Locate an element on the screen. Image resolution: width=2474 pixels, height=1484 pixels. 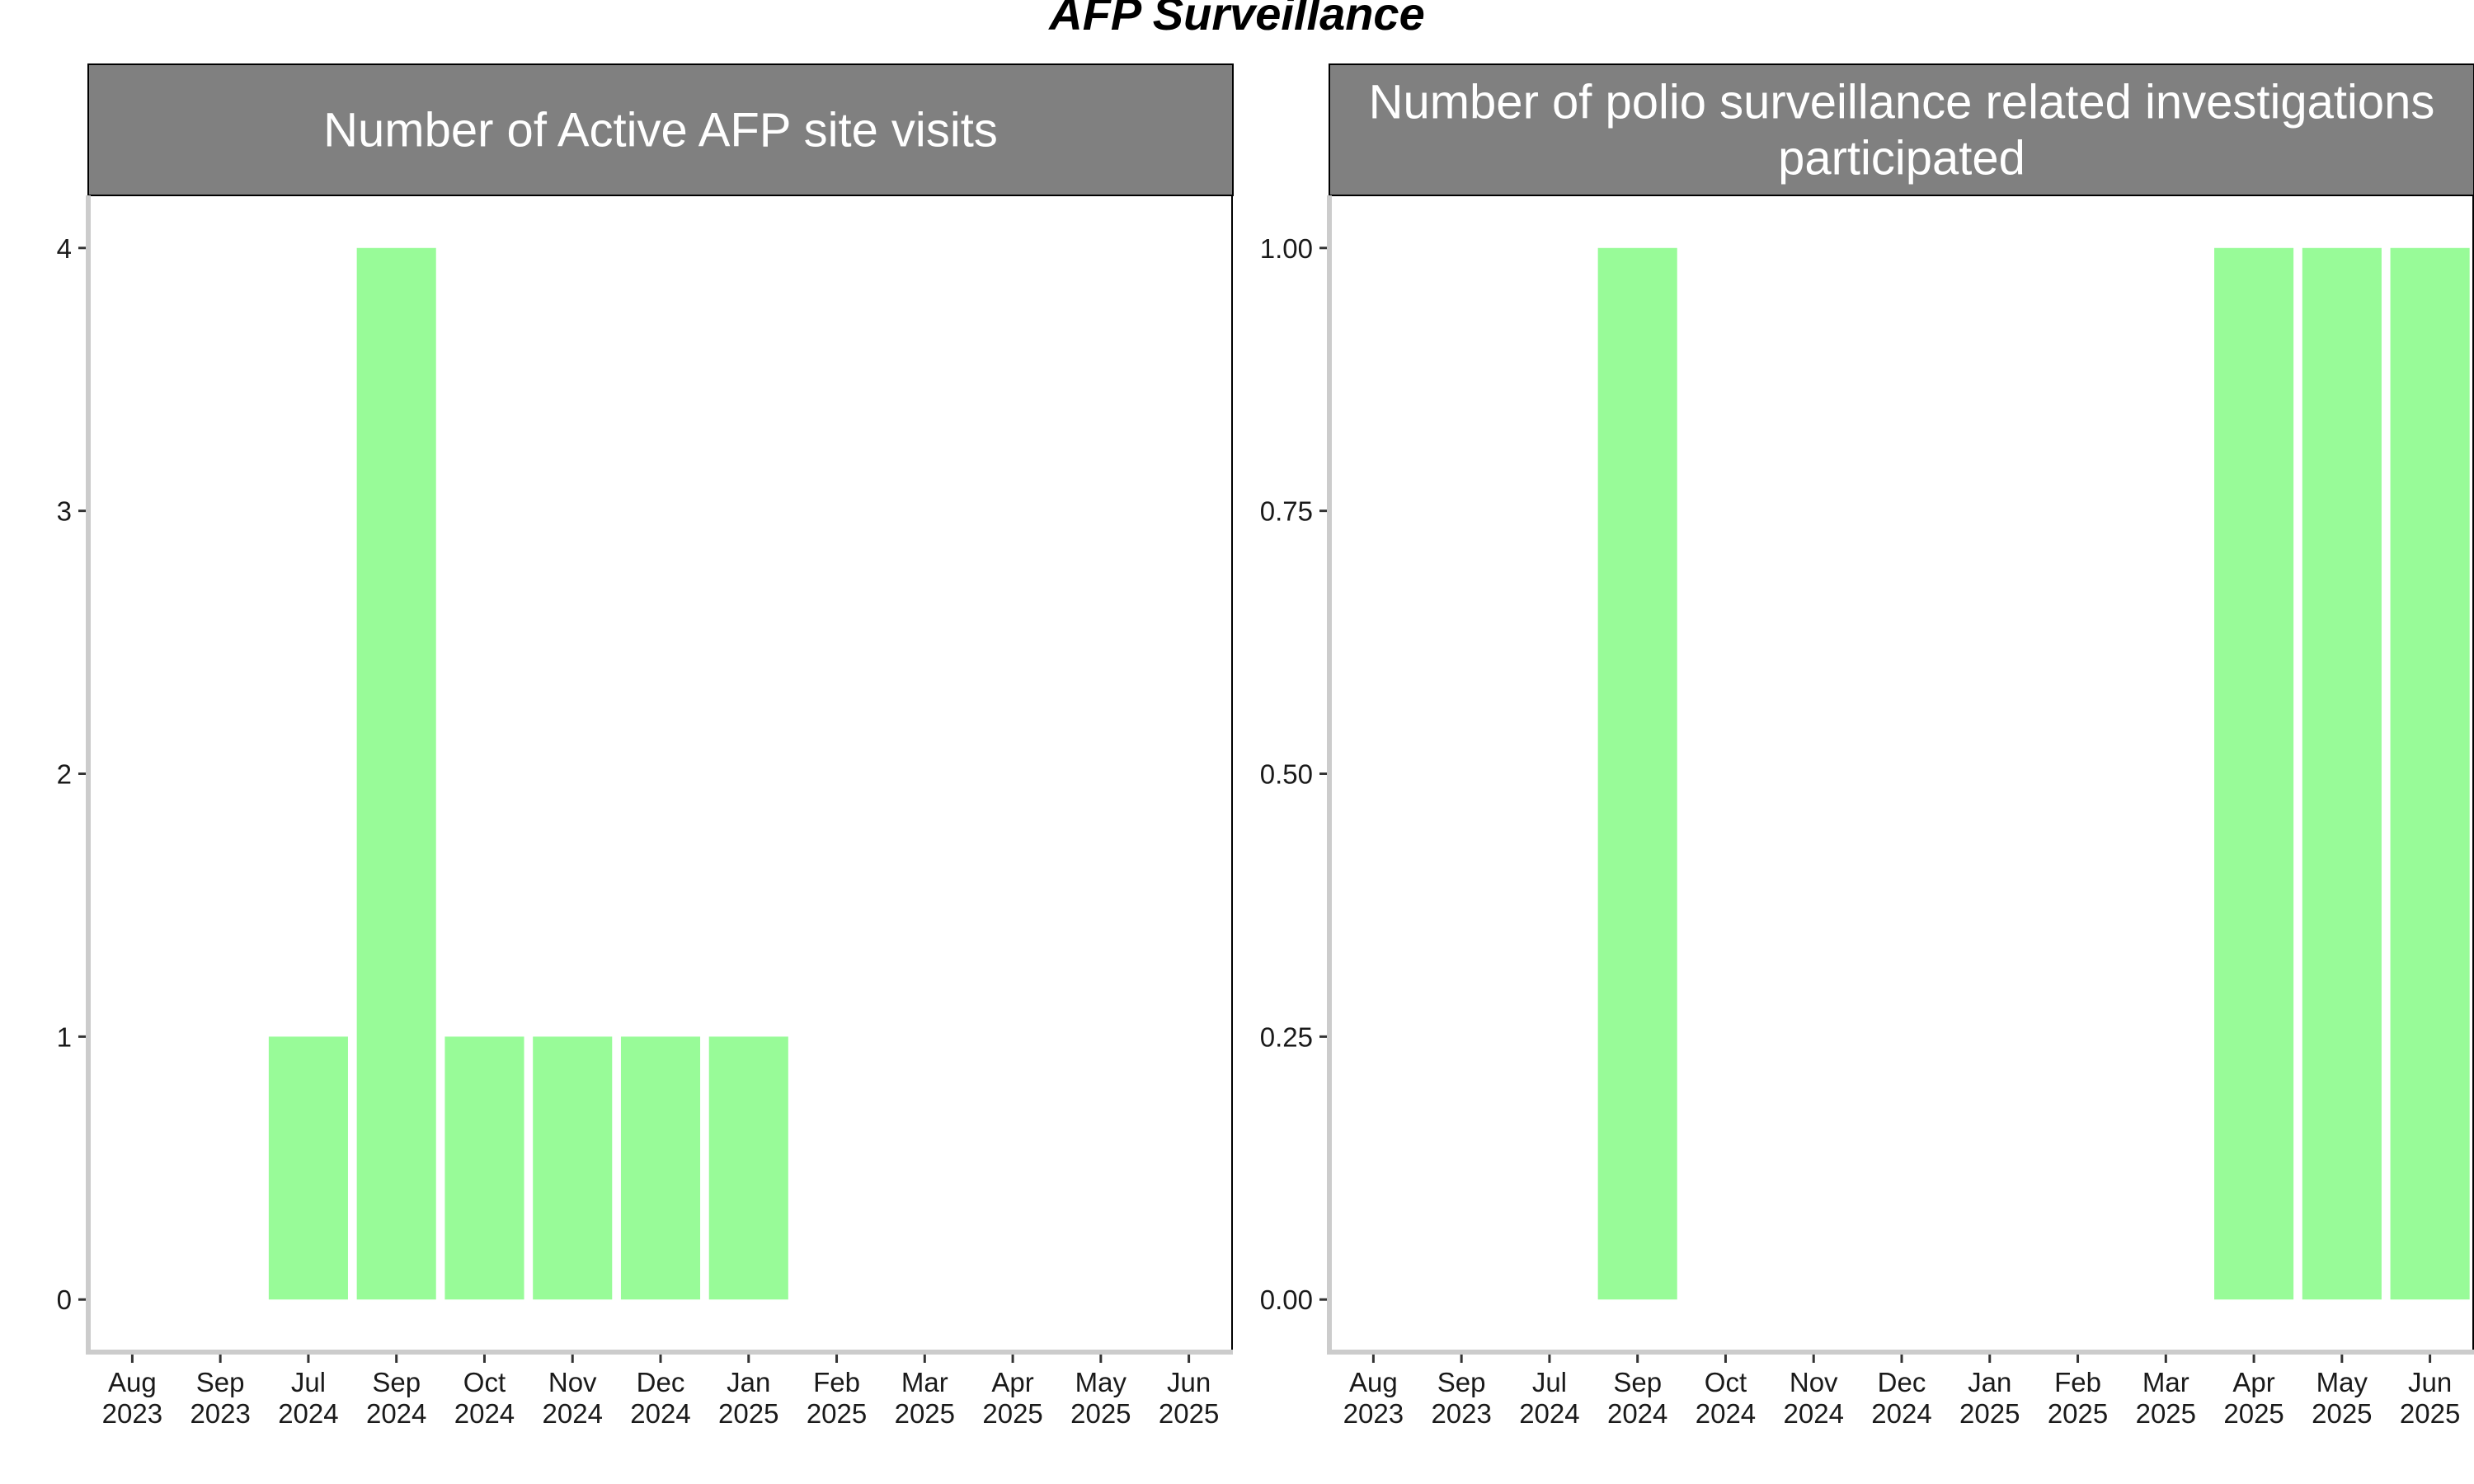
panel-title: Number of Active AFP site visits is located at coordinates (660, 130).